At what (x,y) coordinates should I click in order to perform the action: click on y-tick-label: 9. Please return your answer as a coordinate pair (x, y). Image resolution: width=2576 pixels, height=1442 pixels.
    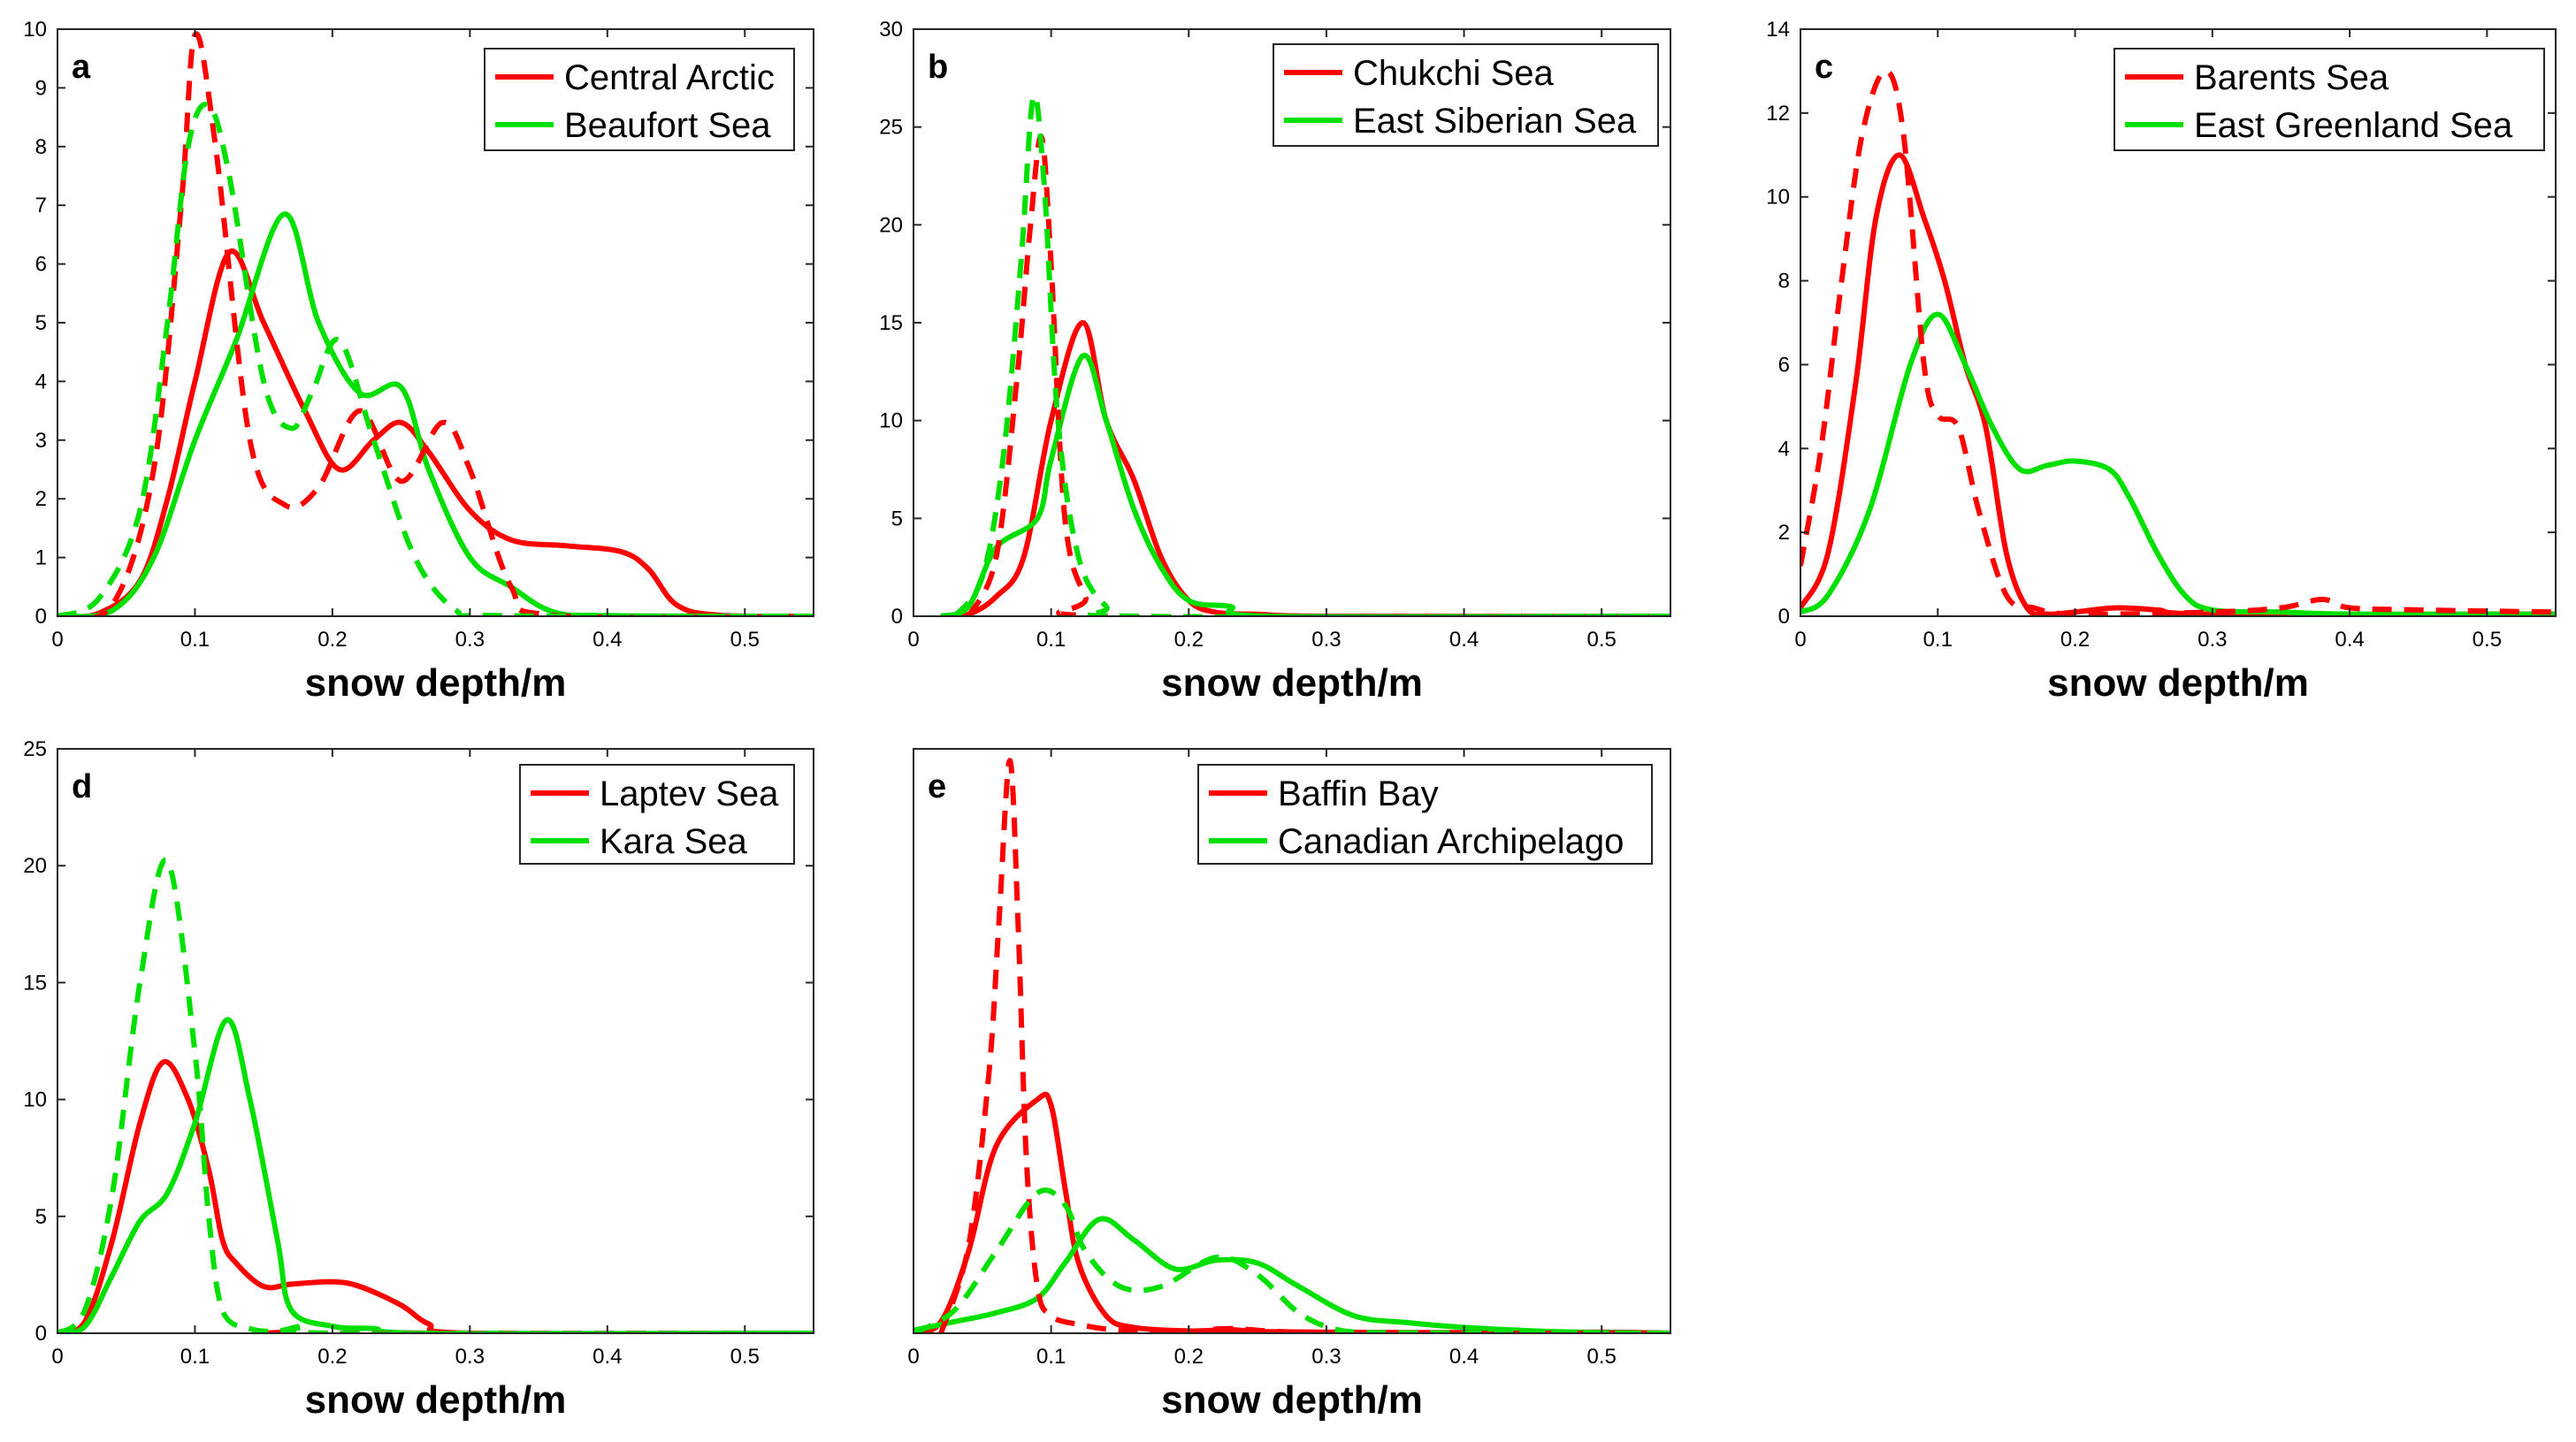
    Looking at the image, I should click on (41, 88).